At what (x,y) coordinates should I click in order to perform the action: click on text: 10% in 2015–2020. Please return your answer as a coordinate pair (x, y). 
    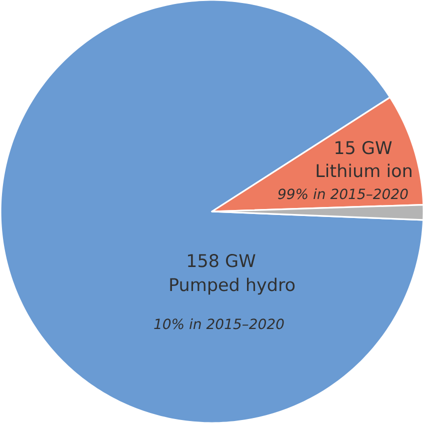
    Looking at the image, I should click on (219, 324).